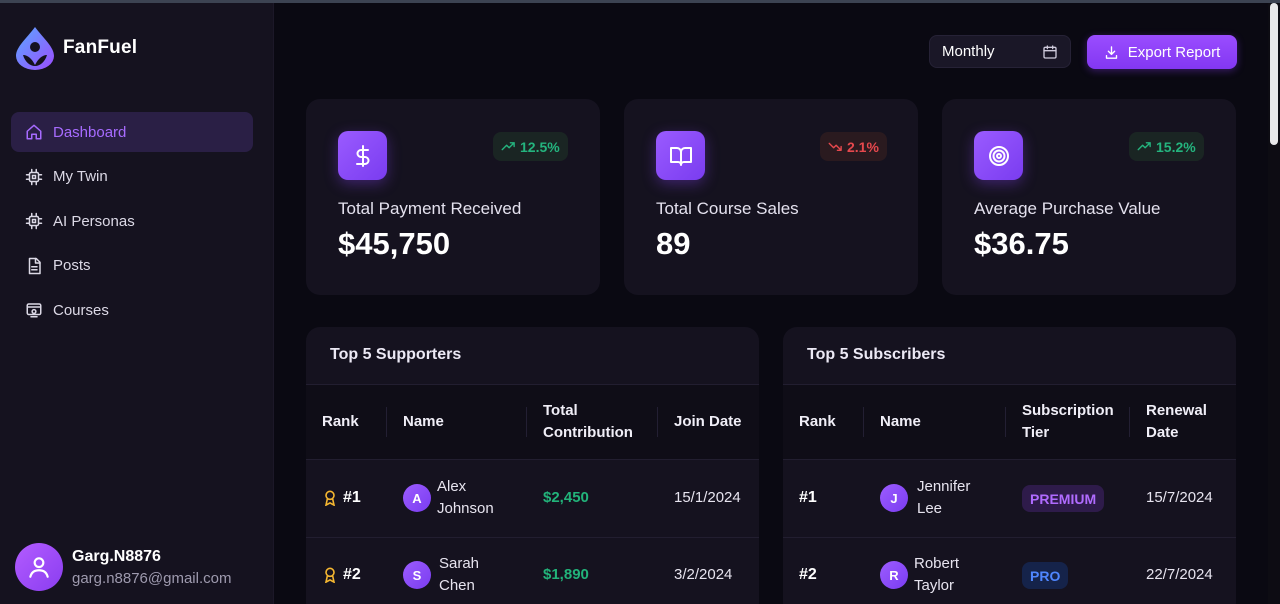 Image resolution: width=1280 pixels, height=604 pixels. What do you see at coordinates (540, 146) in the screenshot?
I see `trend-value: 12.5%` at bounding box center [540, 146].